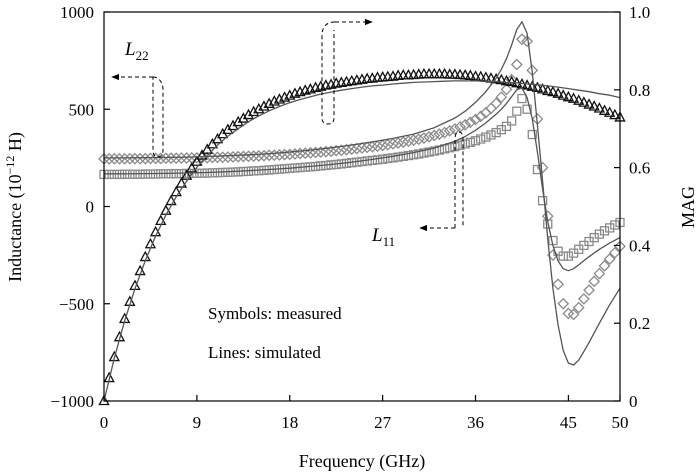 The width and height of the screenshot is (700, 474). What do you see at coordinates (289, 422) in the screenshot?
I see `x-tick-label: 18` at bounding box center [289, 422].